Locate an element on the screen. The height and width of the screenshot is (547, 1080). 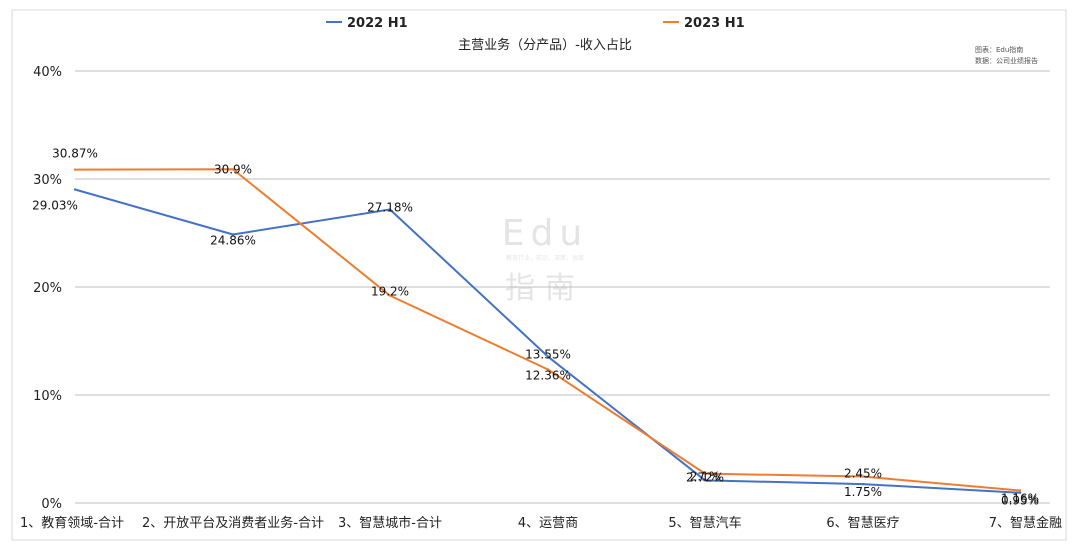
x-tick-label: 7、智慧金融 is located at coordinates (1025, 523).